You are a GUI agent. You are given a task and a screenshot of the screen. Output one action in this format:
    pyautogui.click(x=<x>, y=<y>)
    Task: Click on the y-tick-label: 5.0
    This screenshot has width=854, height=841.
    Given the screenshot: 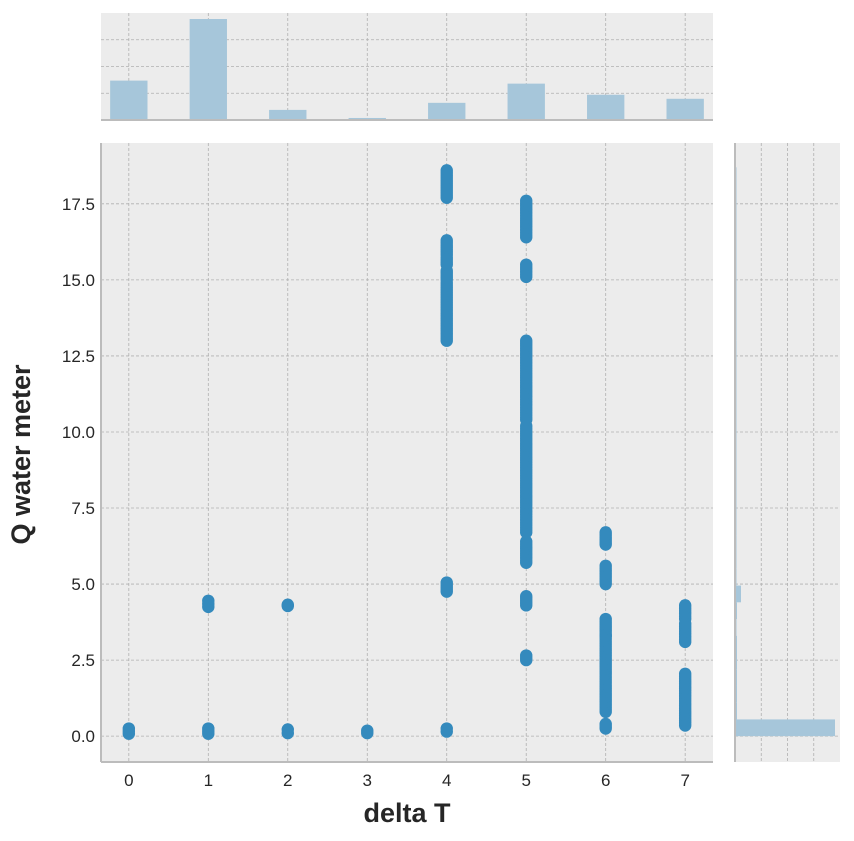 What is the action you would take?
    pyautogui.click(x=83, y=584)
    